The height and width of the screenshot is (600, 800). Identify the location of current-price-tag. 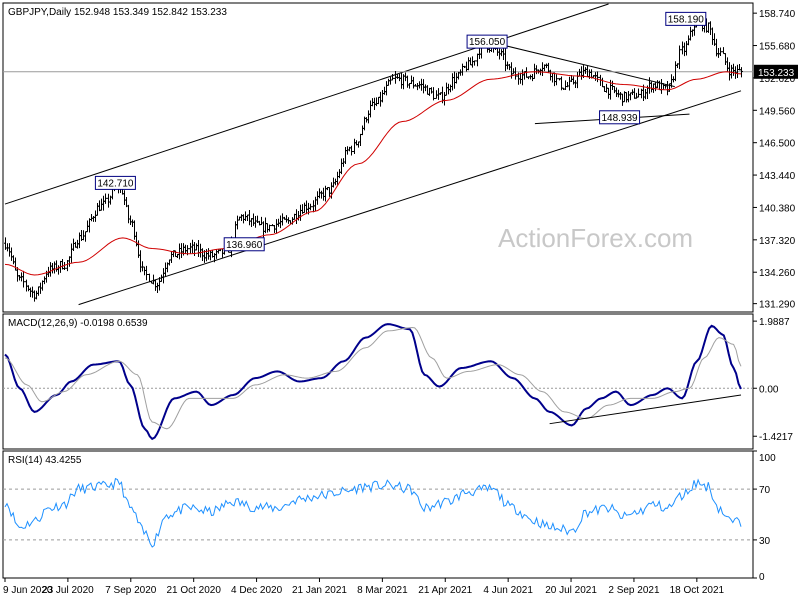
(776, 71).